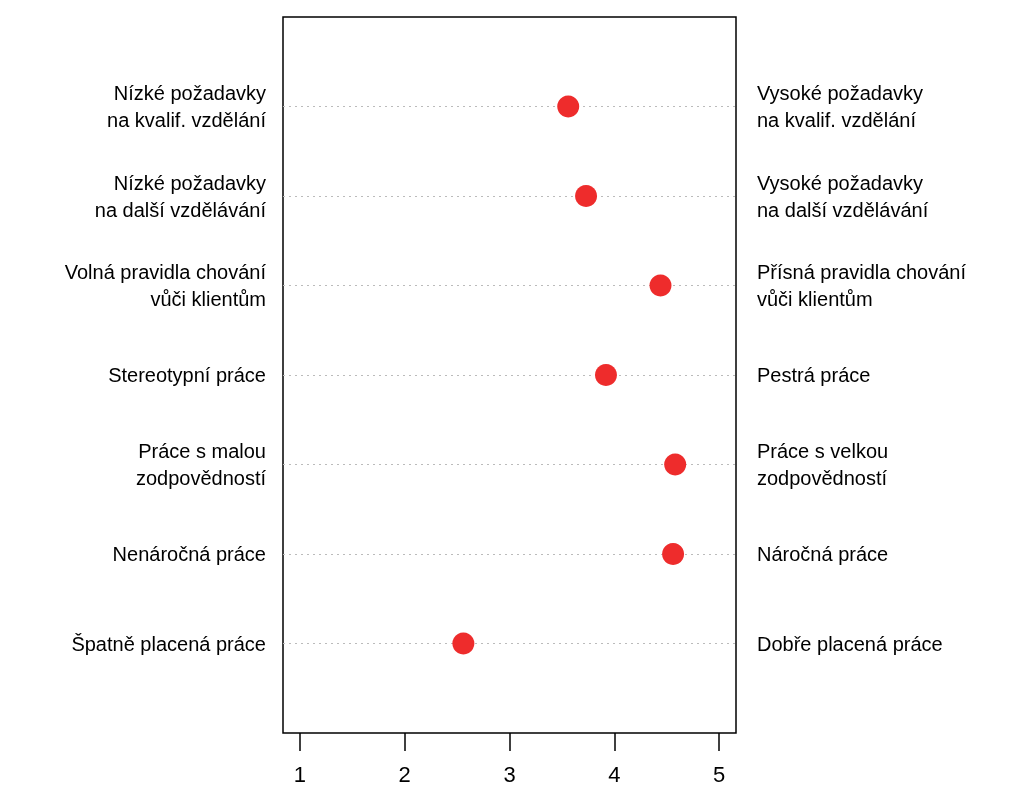  What do you see at coordinates (165, 285) in the screenshot?
I see `y-tick-label: Volná pravidla chování vůči klientům` at bounding box center [165, 285].